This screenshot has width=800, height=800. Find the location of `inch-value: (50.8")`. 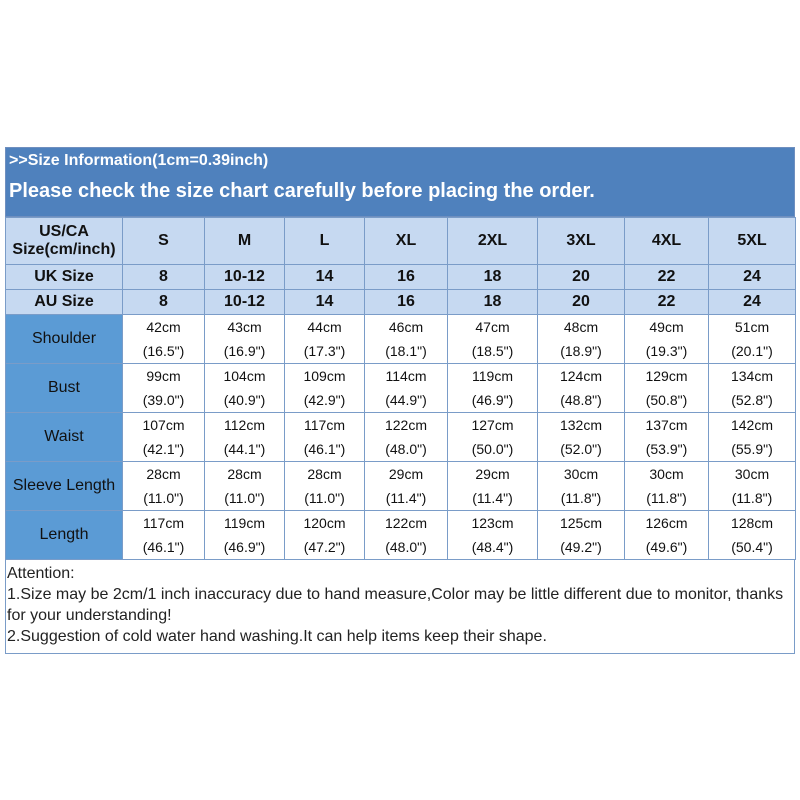

inch-value: (50.8") is located at coordinates (666, 400).